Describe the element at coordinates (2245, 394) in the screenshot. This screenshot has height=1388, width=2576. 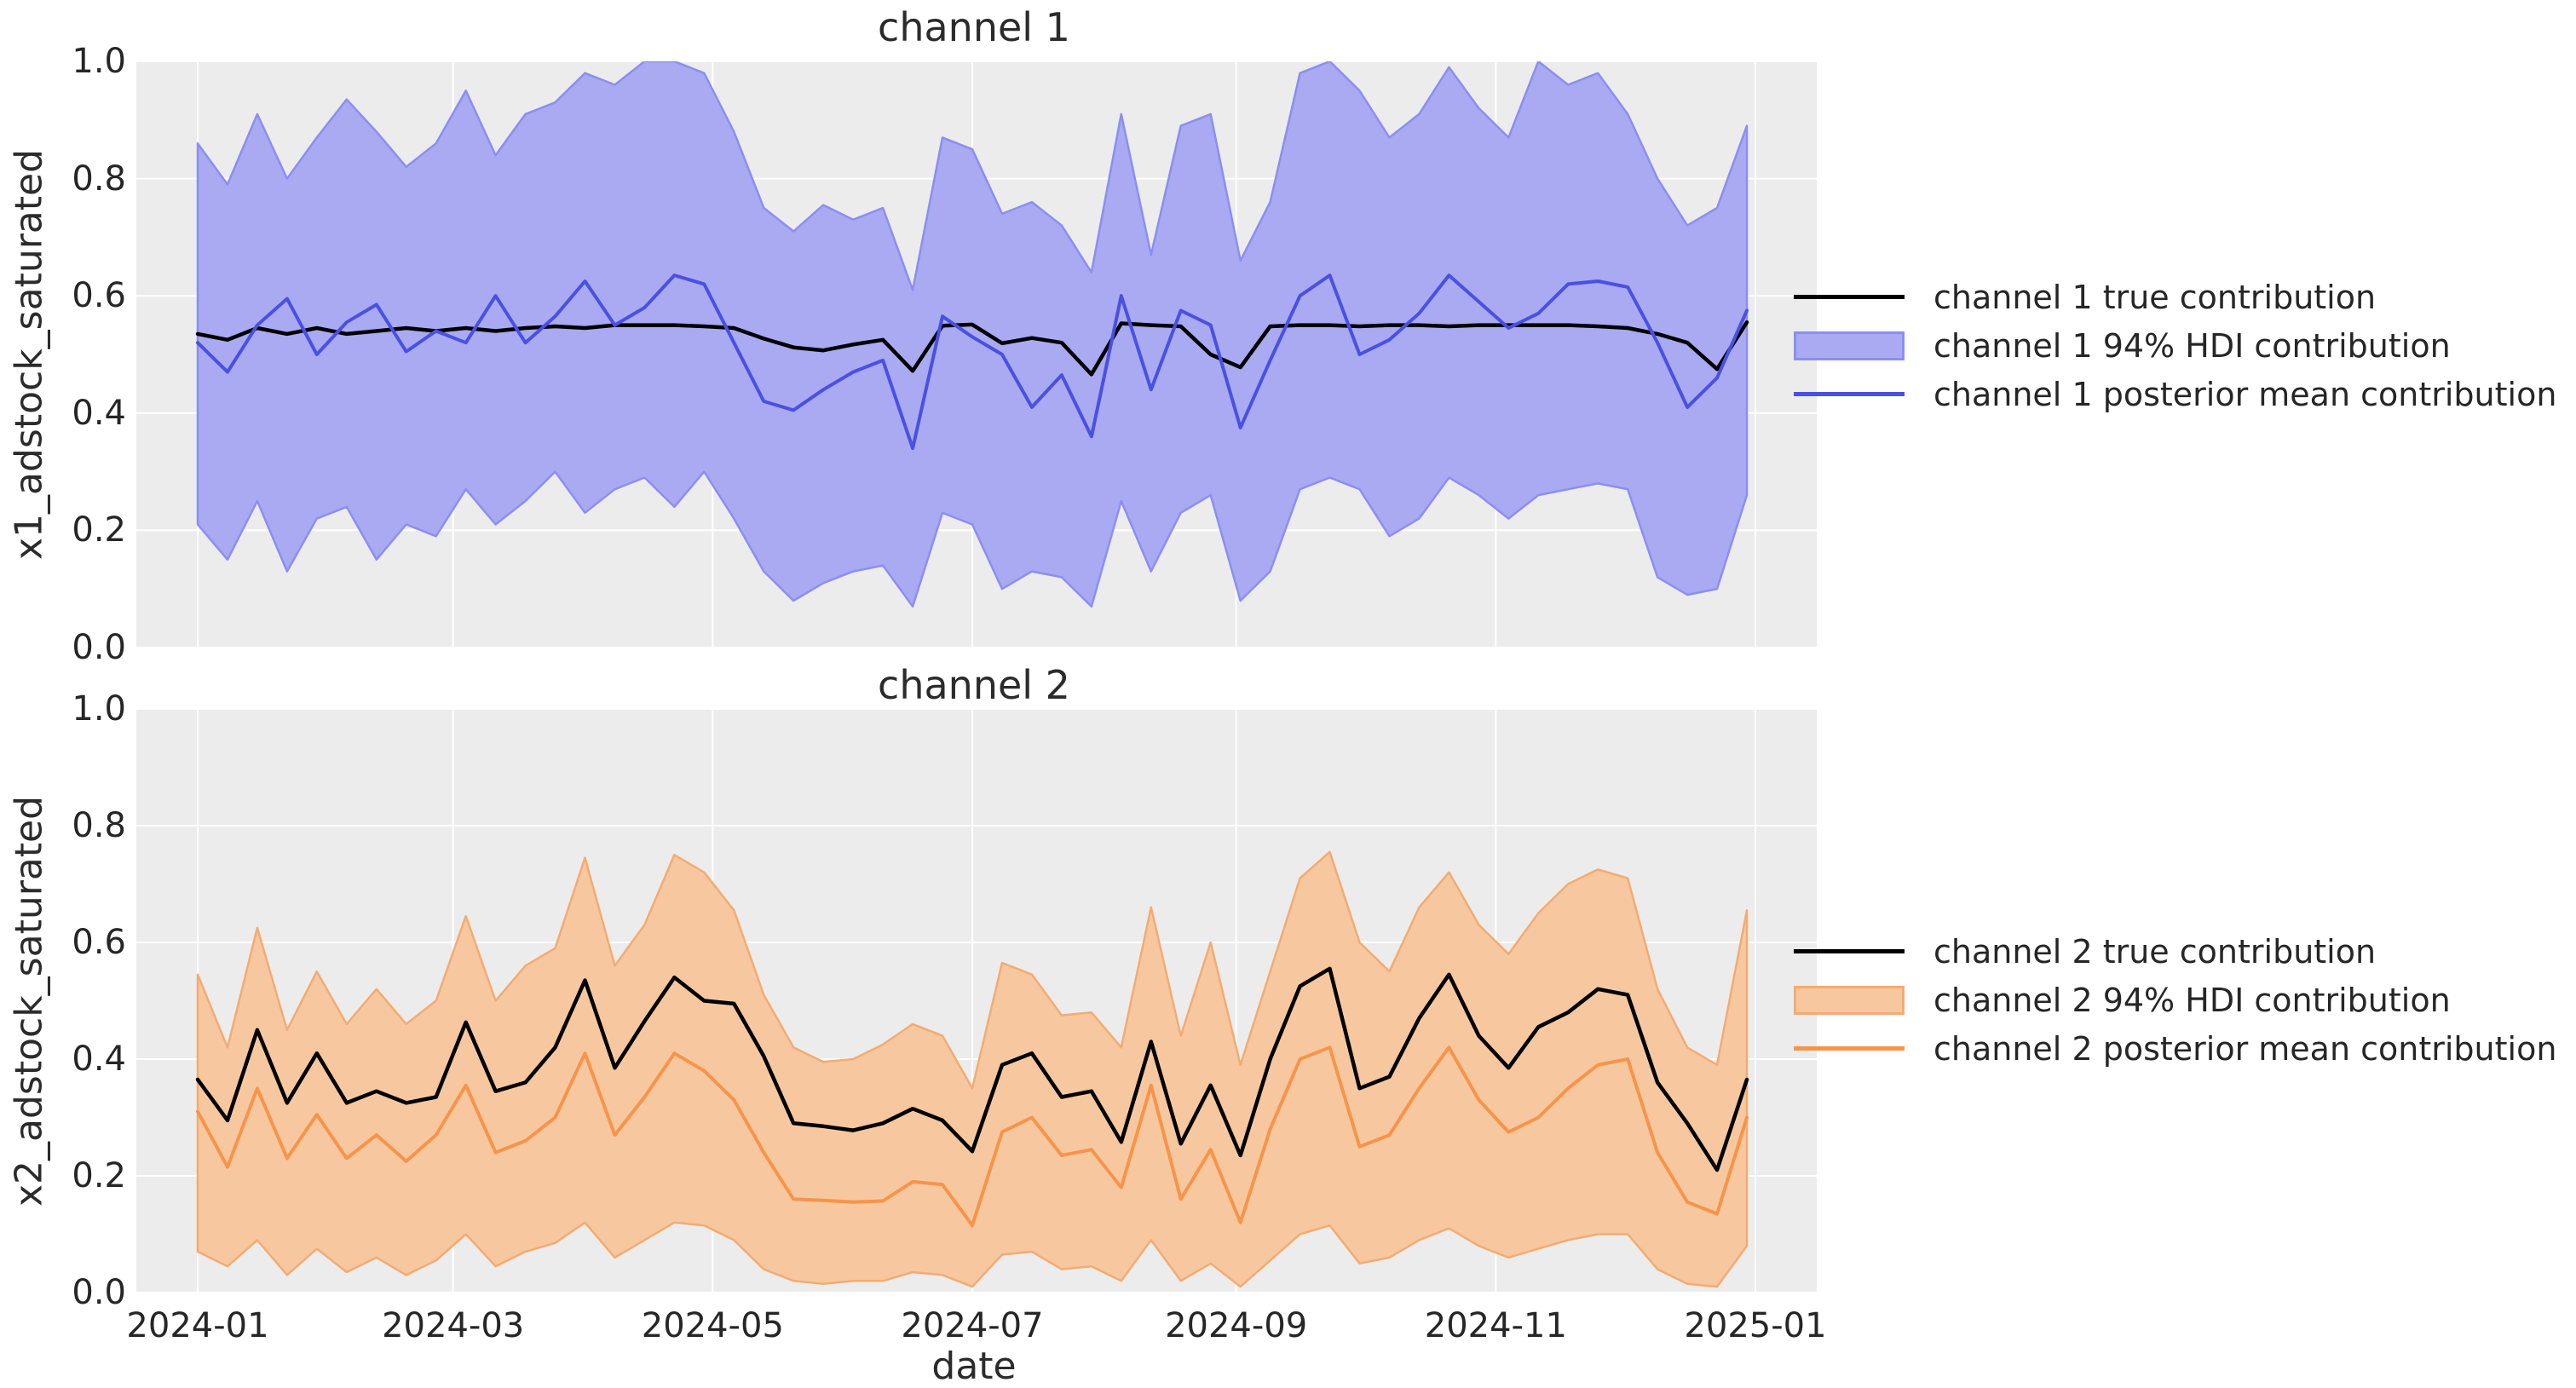
I see `legend-label: channel 1 posterior mean contribution` at that location.